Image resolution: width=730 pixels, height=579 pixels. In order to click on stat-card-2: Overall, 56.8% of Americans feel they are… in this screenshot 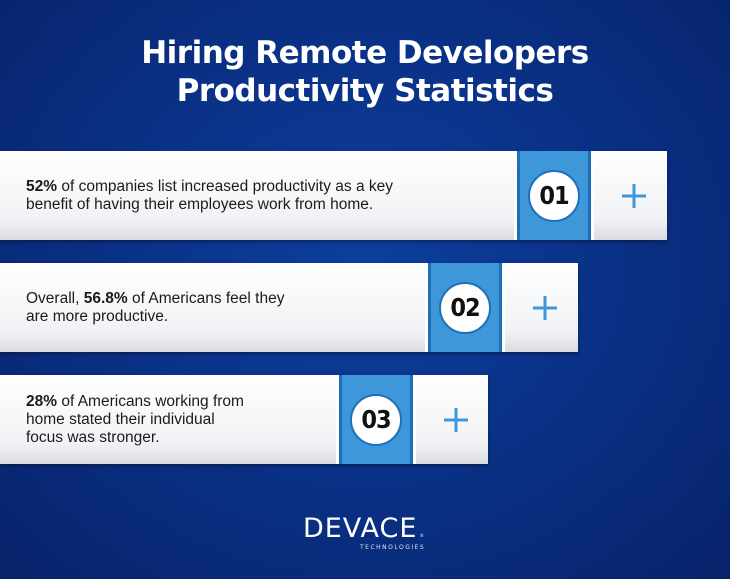, I will do `click(289, 307)`.